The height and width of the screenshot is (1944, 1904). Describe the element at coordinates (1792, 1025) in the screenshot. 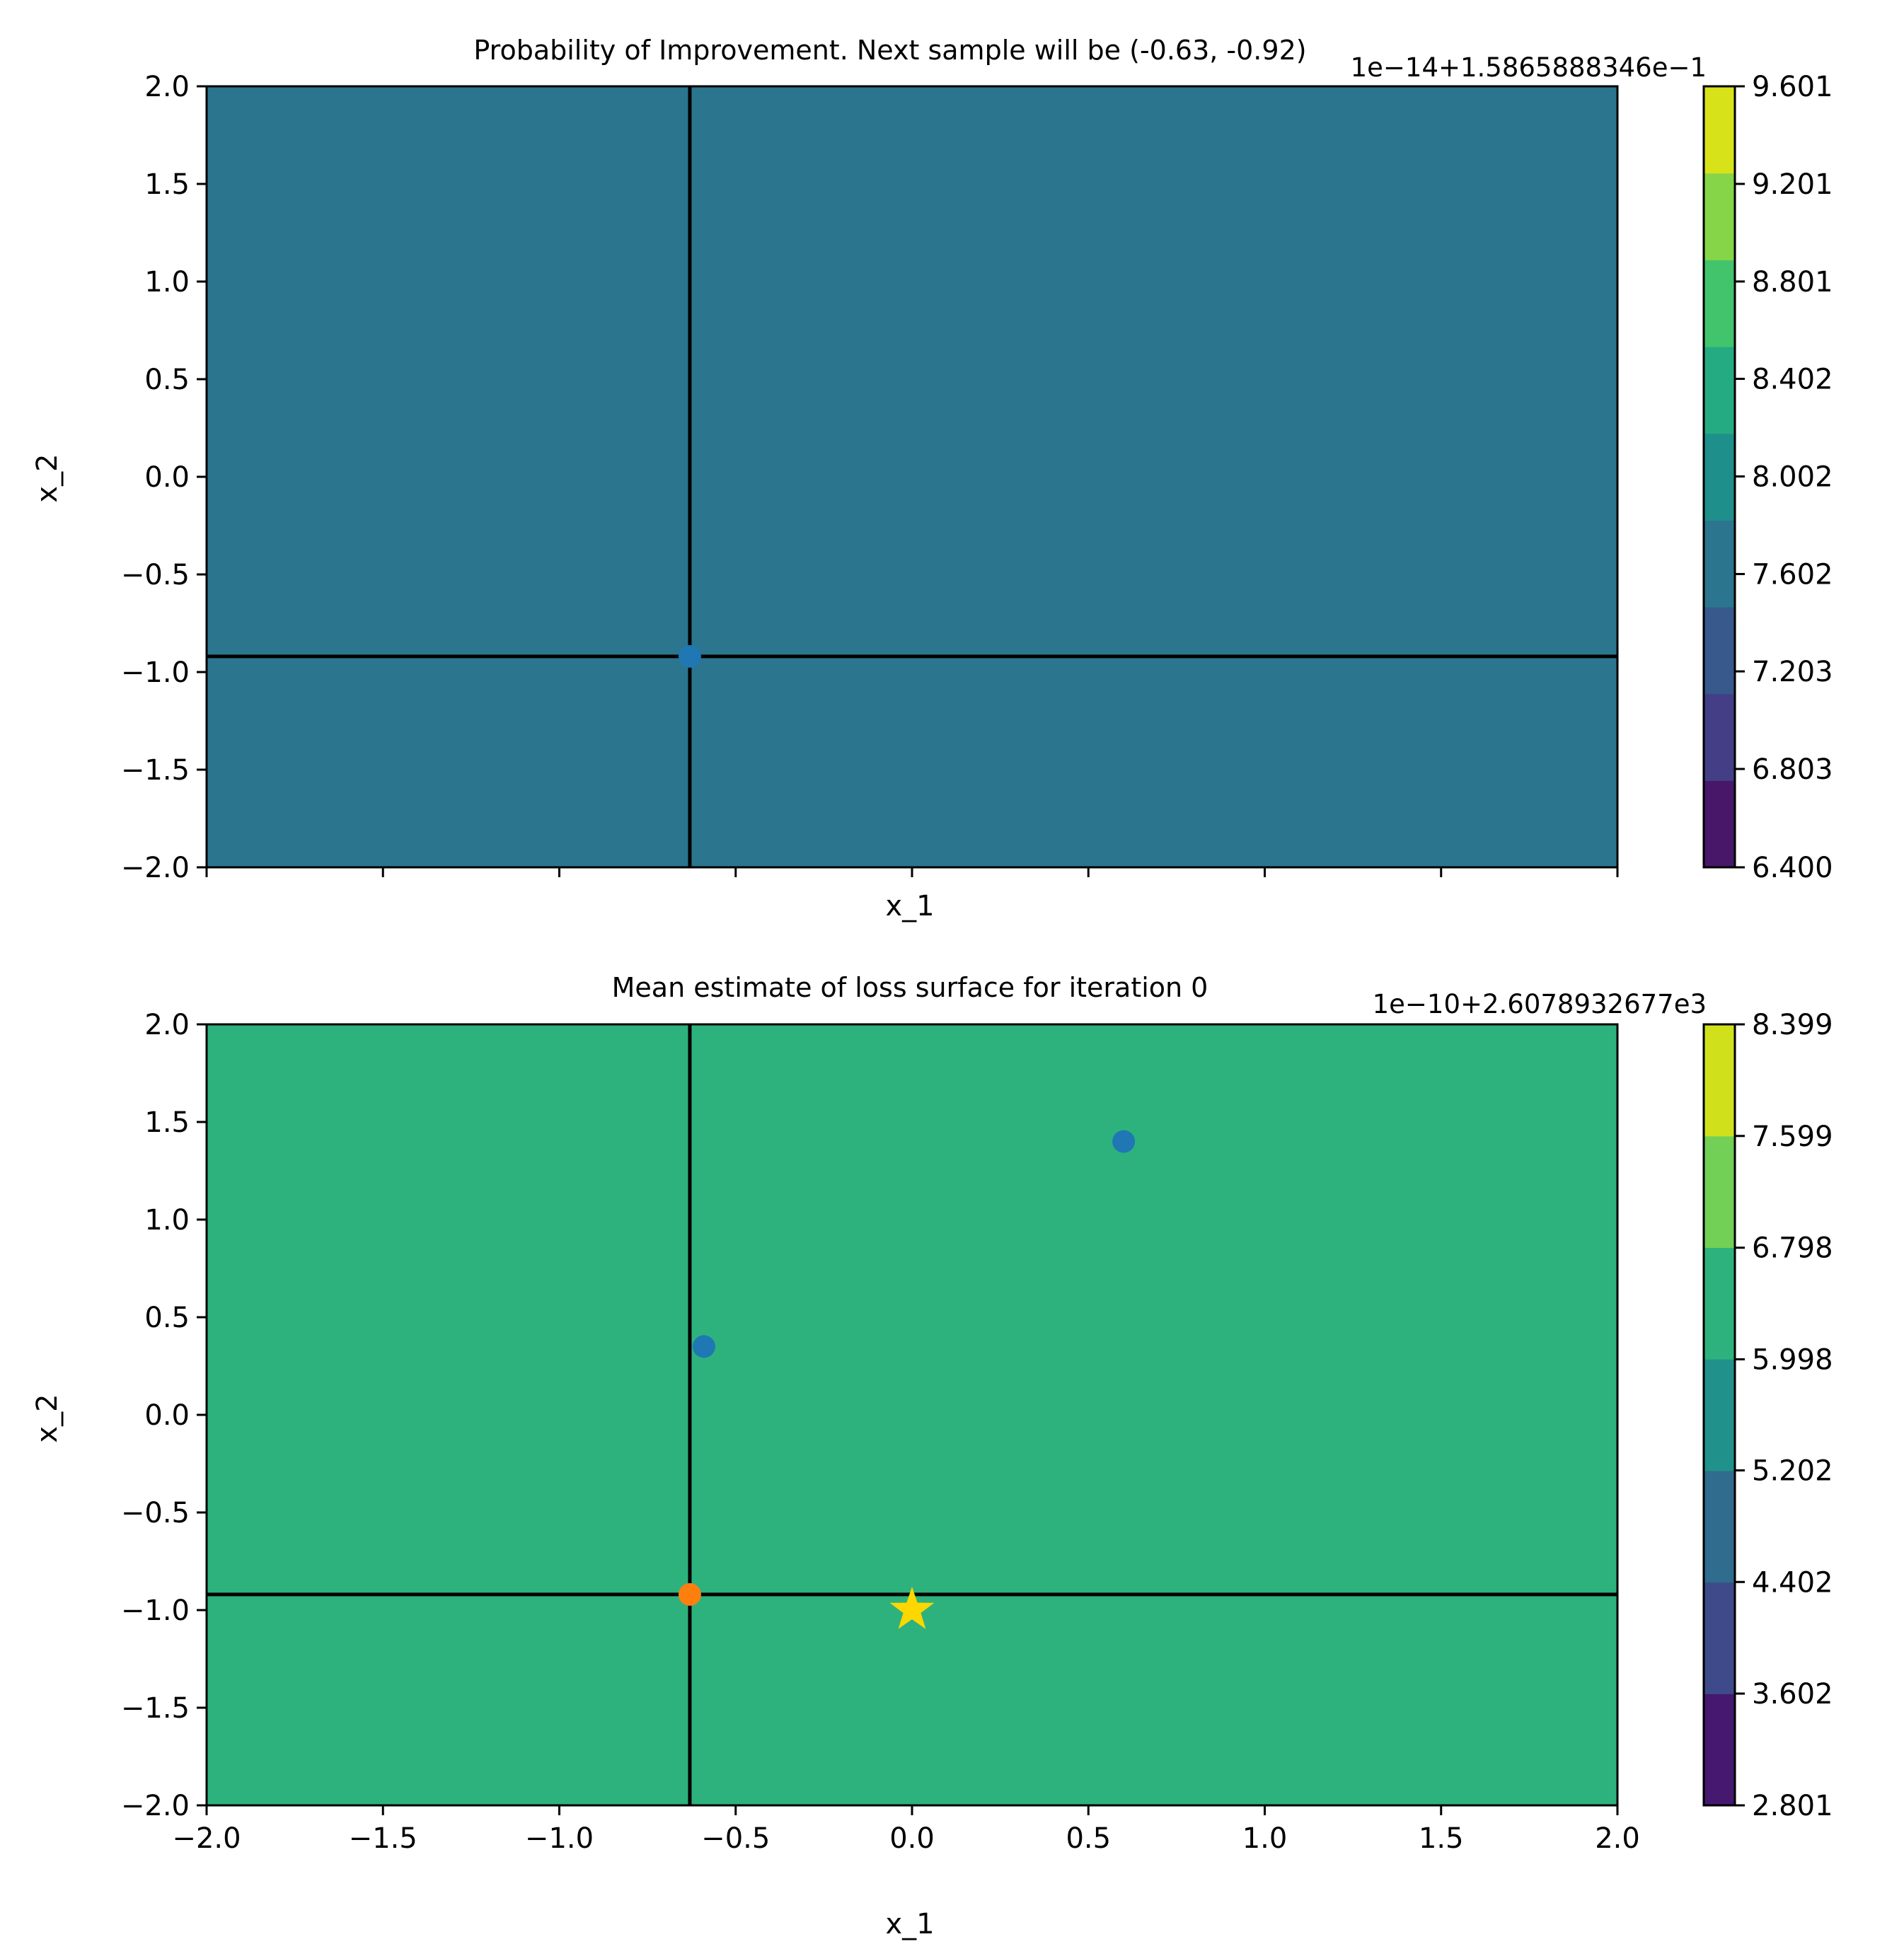

I see `colorbar-tick-label: 8.399` at that location.